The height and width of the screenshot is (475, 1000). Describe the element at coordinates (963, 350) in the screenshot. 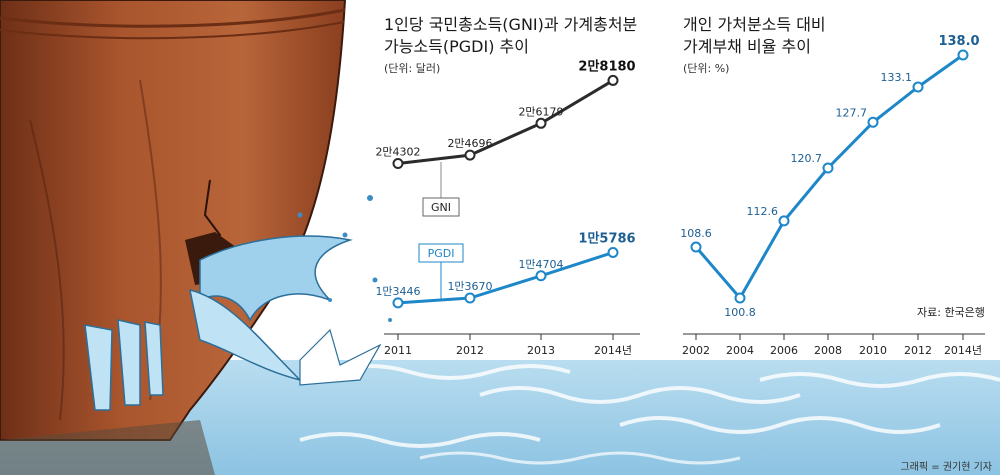

I see `chart2-x-tick-label: 2014년` at that location.